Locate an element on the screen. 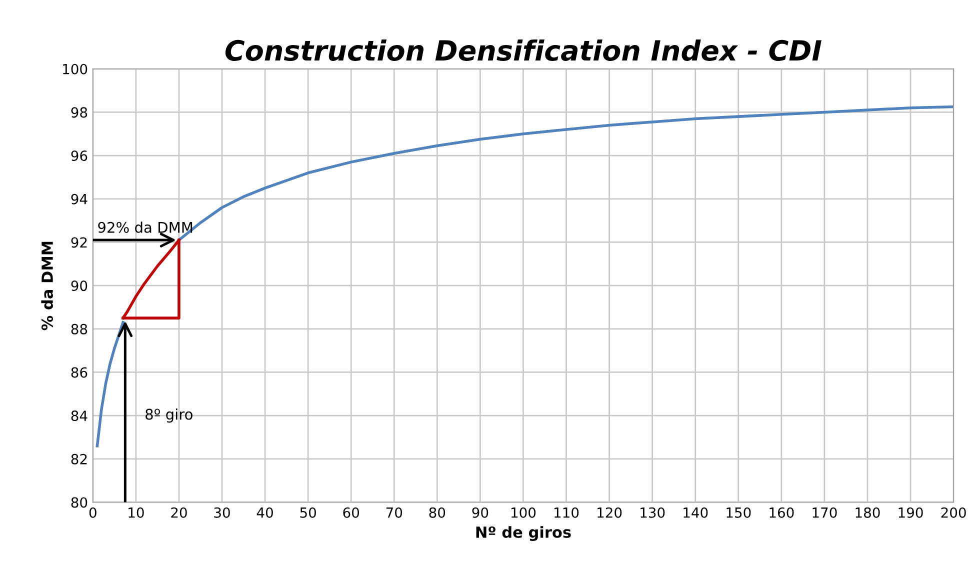 This screenshot has width=978, height=574. x-tick-label: 0 is located at coordinates (92, 512).